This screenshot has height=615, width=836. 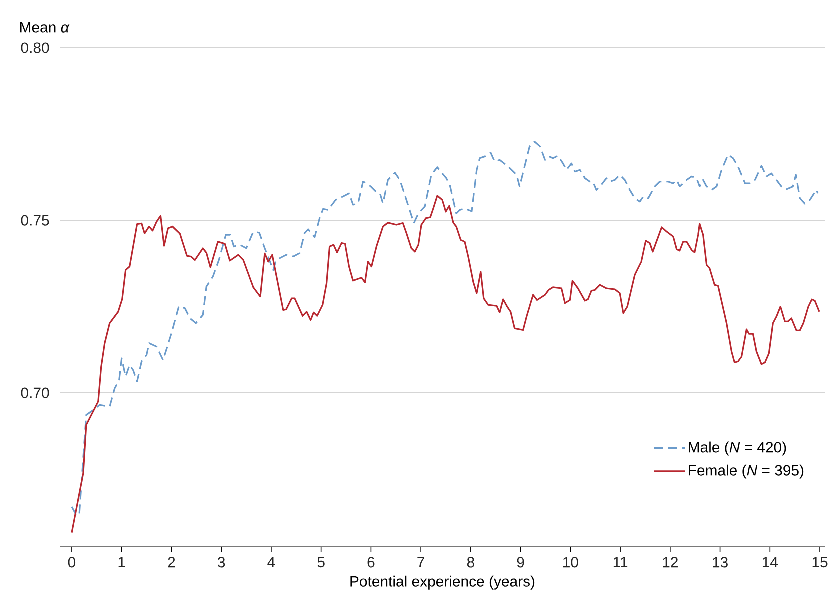 What do you see at coordinates (321, 562) in the screenshot?
I see `x-tick-label: 5` at bounding box center [321, 562].